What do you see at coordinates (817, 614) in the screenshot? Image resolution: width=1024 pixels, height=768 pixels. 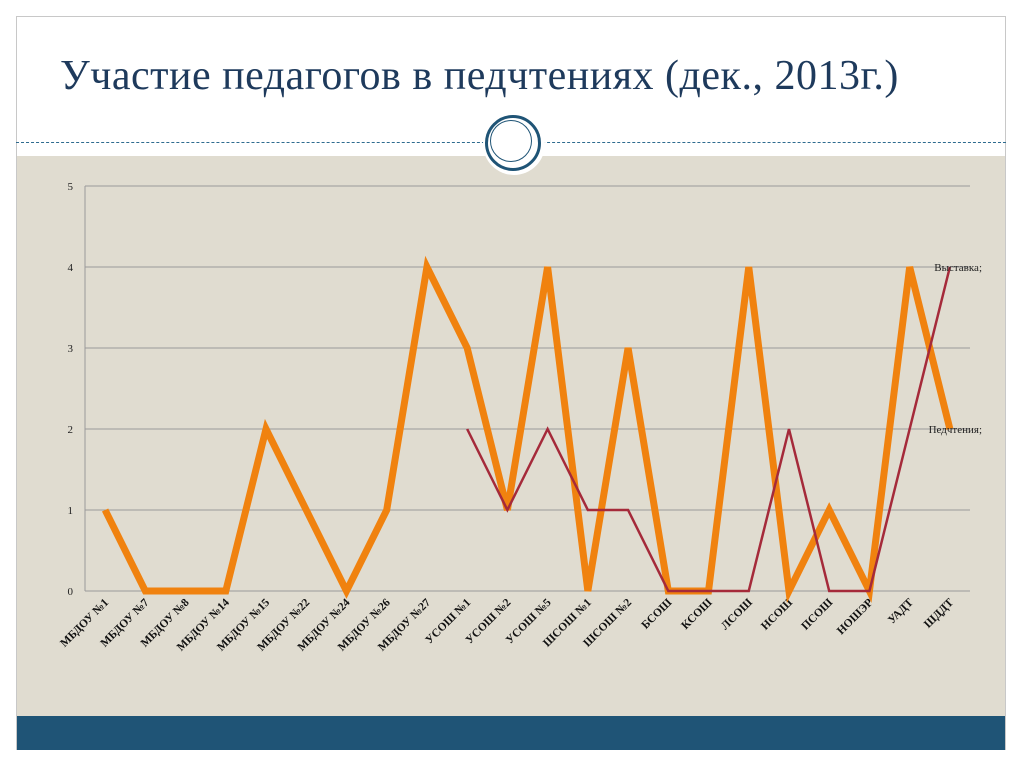 I see `x-category-label: ПСОШ` at bounding box center [817, 614].